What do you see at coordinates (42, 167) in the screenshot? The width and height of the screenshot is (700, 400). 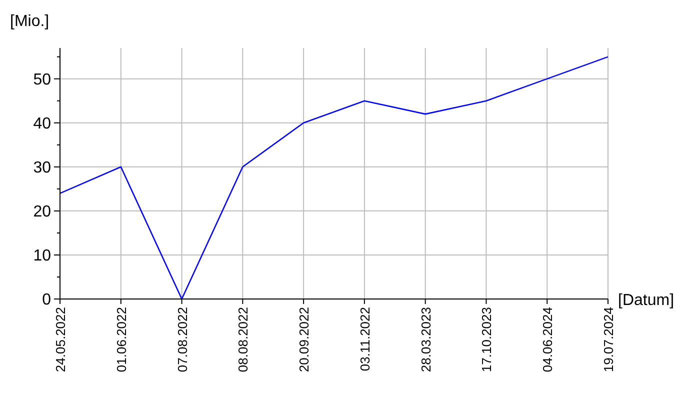 I see `y-tick-label: 30` at bounding box center [42, 167].